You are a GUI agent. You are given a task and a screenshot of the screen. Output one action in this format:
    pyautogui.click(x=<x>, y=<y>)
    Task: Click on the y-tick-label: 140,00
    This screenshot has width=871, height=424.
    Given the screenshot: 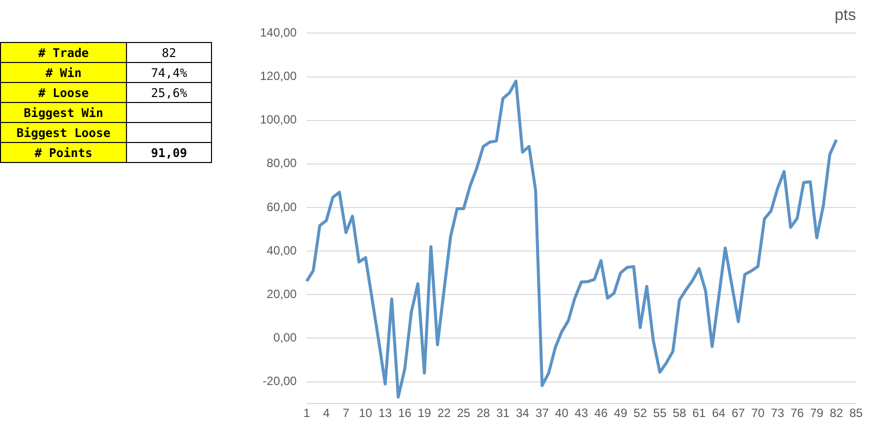 What is the action you would take?
    pyautogui.click(x=279, y=33)
    